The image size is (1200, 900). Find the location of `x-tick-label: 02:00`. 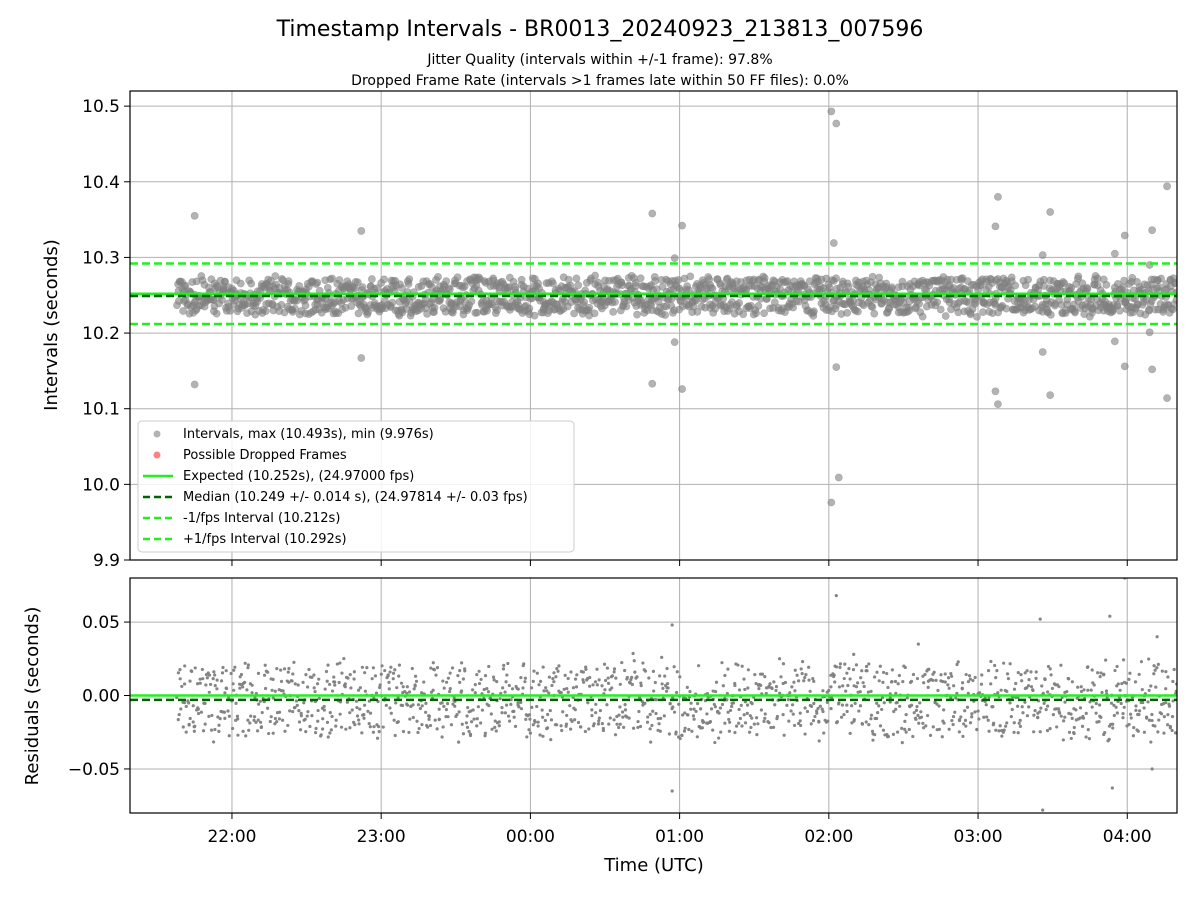

x-tick-label: 02:00 is located at coordinates (828, 837).